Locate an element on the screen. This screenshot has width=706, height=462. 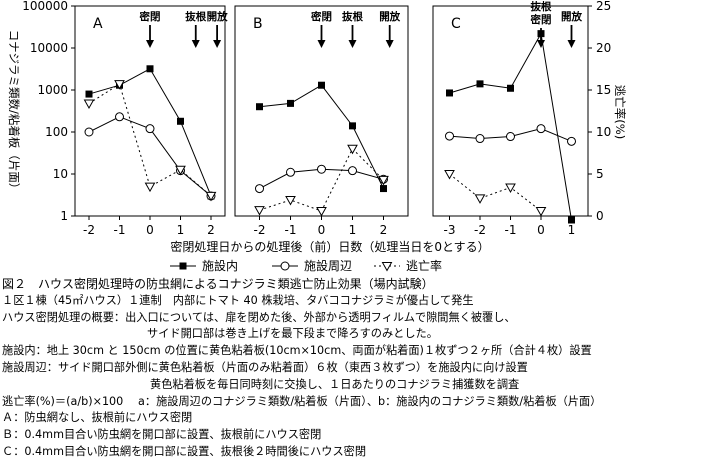
y-right-tick-label: 0 is located at coordinates (600, 216).